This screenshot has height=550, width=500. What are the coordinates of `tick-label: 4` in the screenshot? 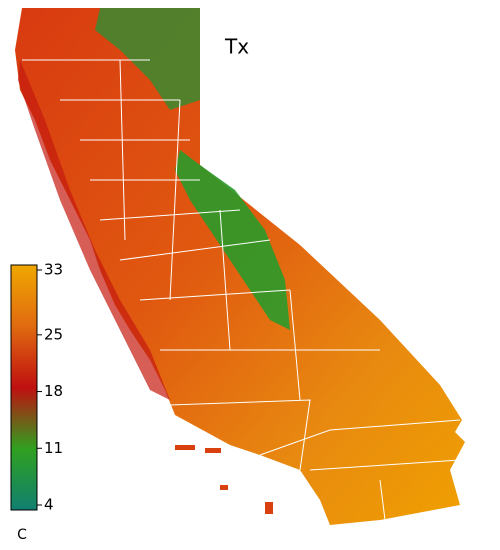 It's located at (49, 505).